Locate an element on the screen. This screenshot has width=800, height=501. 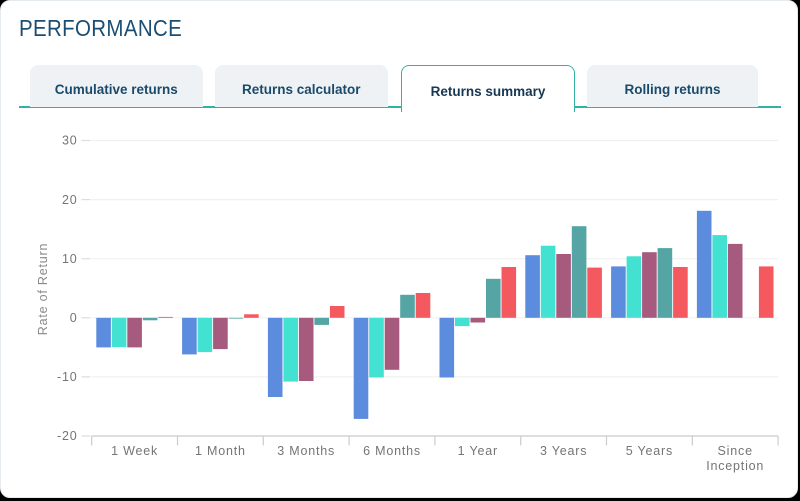
svg-text: 1 Year is located at coordinates (478, 451).